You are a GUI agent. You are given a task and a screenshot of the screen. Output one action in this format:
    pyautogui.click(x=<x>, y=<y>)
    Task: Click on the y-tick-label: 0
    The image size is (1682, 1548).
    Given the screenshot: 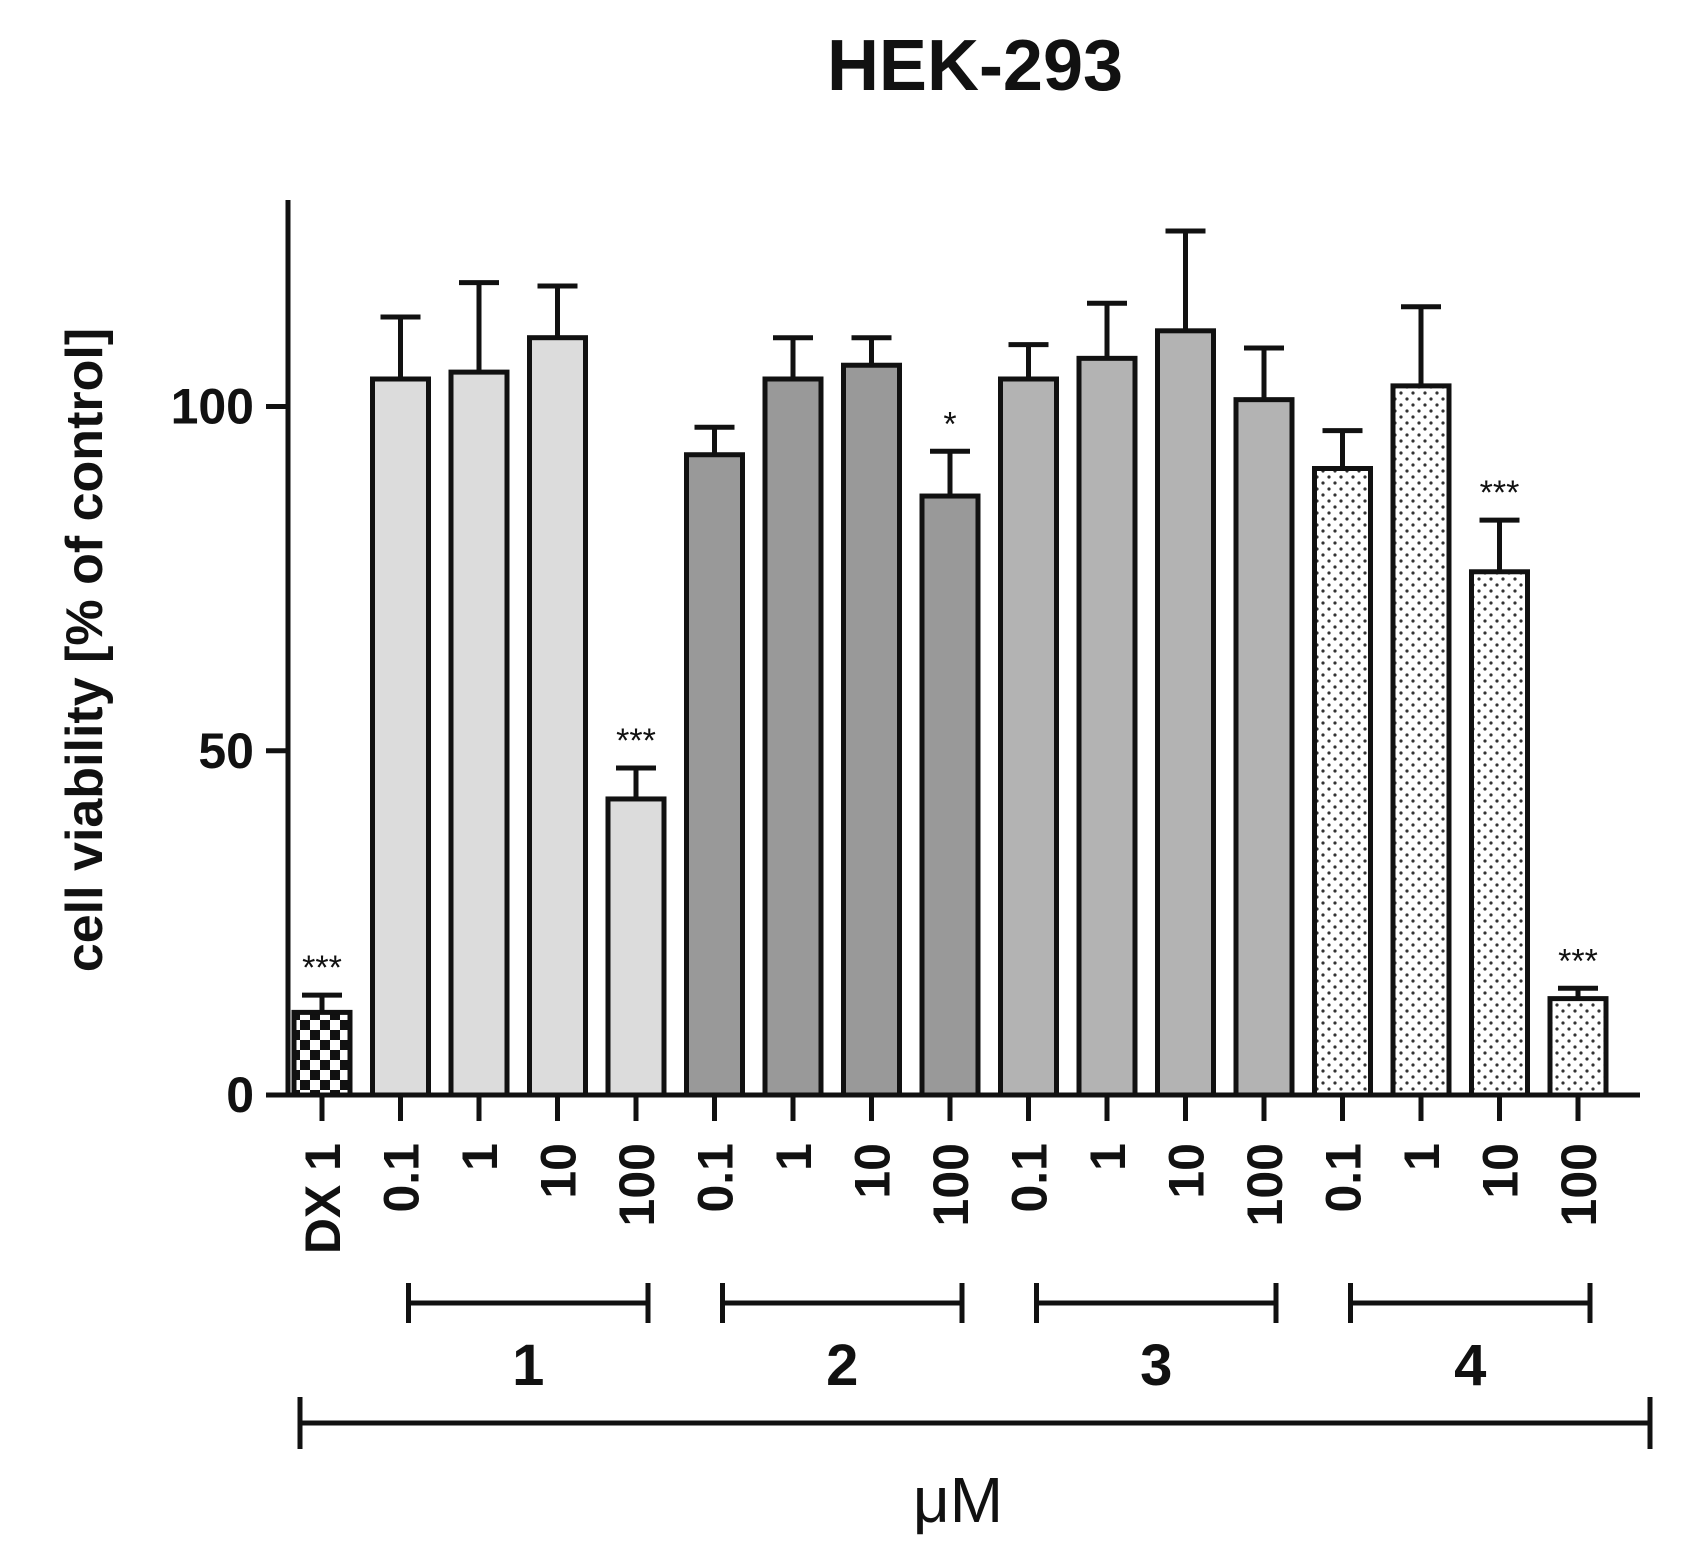 What is the action you would take?
    pyautogui.click(x=240, y=1095)
    